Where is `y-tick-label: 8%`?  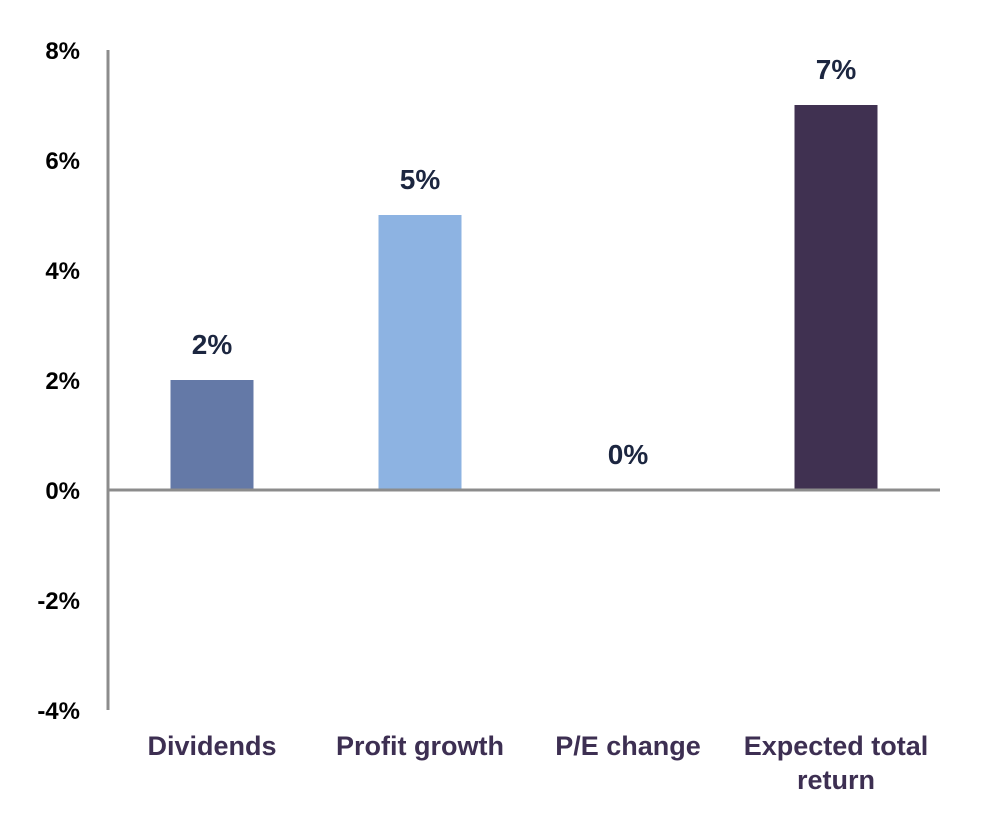
y-tick-label: 8% is located at coordinates (62, 51).